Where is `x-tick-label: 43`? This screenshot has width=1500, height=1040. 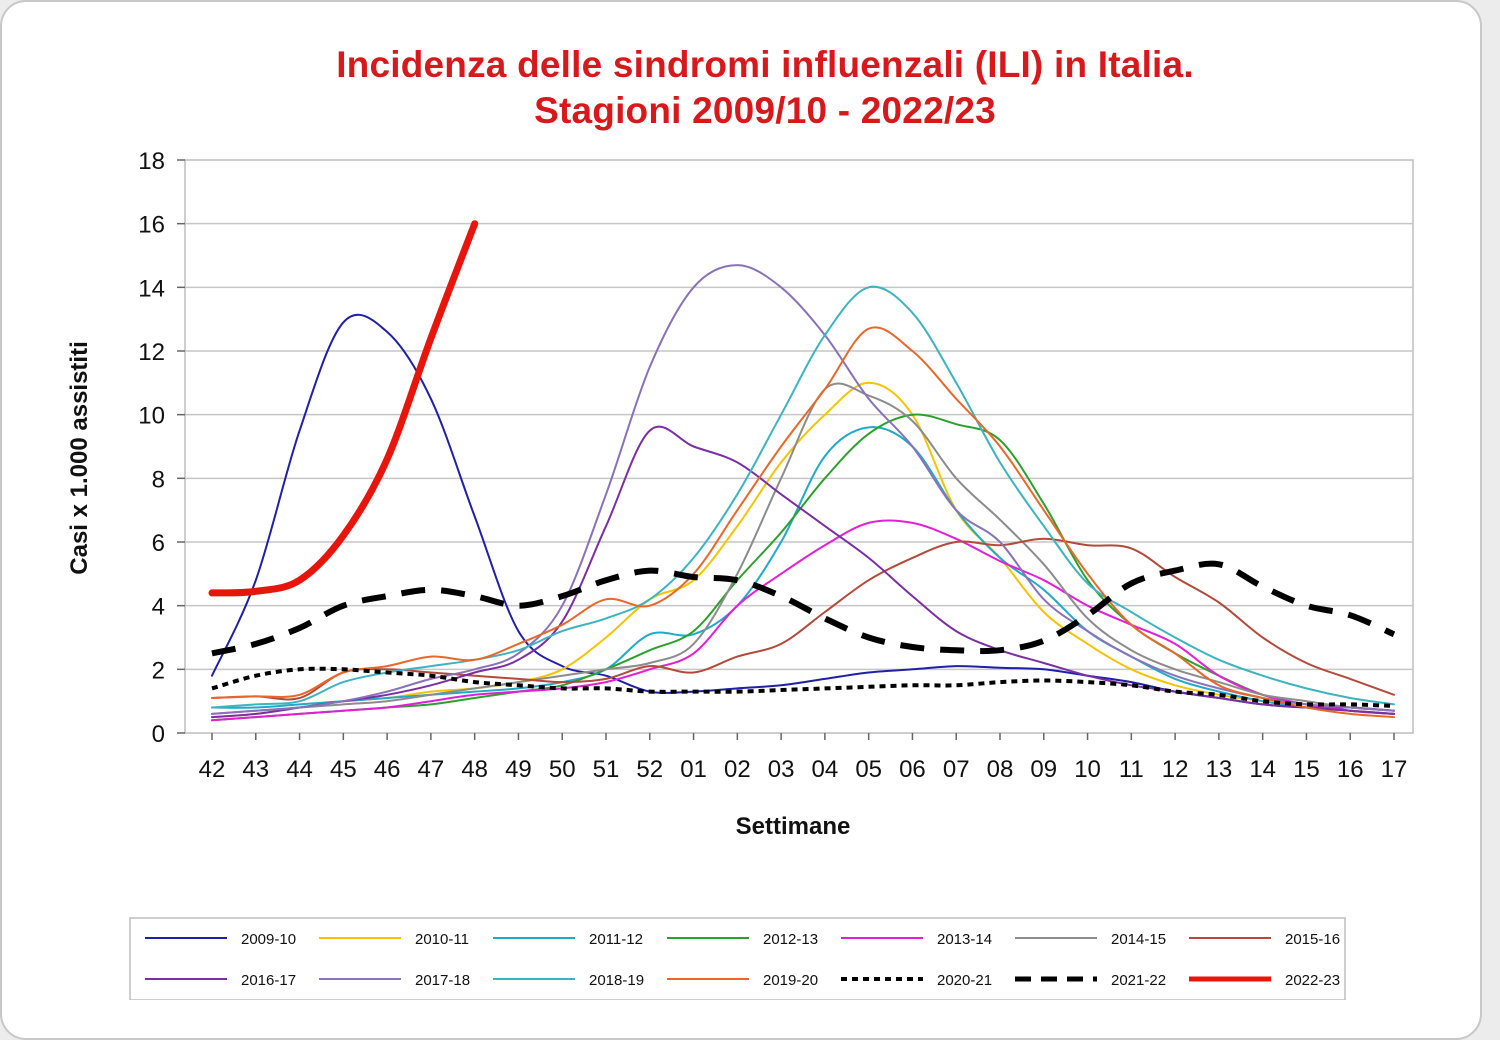 x-tick-label: 43 is located at coordinates (255, 769).